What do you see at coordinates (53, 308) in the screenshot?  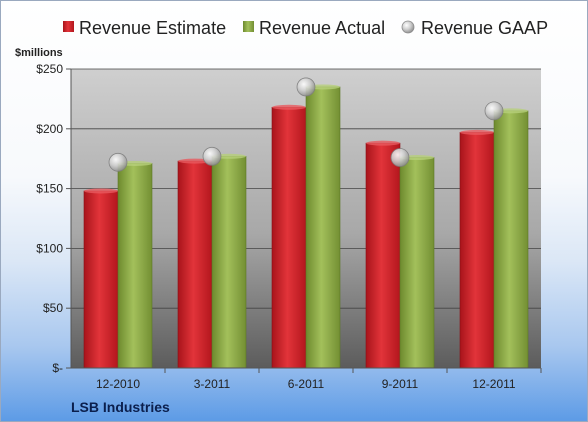 I see `y-tick-label: $50` at bounding box center [53, 308].